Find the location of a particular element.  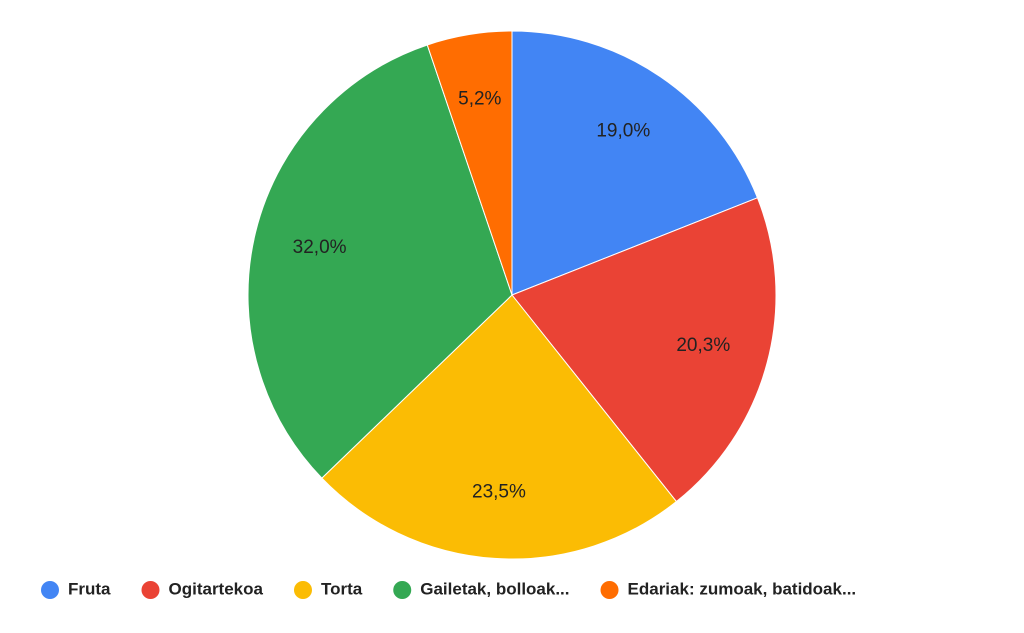

legend-label: Ogitartekoa is located at coordinates (216, 588).